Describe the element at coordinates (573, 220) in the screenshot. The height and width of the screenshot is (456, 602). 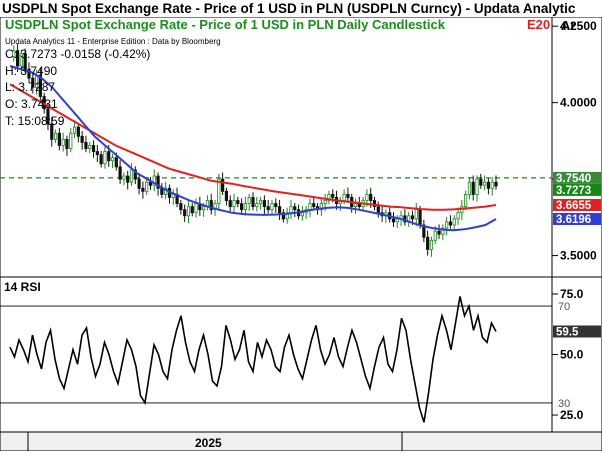
I see `price-value-label: 3.6196` at that location.